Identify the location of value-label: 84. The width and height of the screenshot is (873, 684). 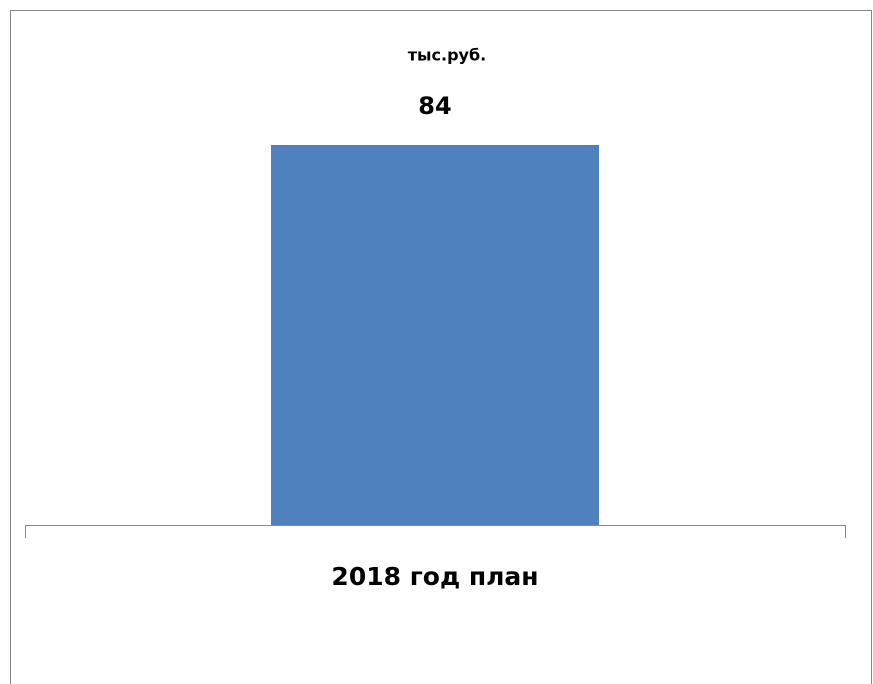
(434, 106).